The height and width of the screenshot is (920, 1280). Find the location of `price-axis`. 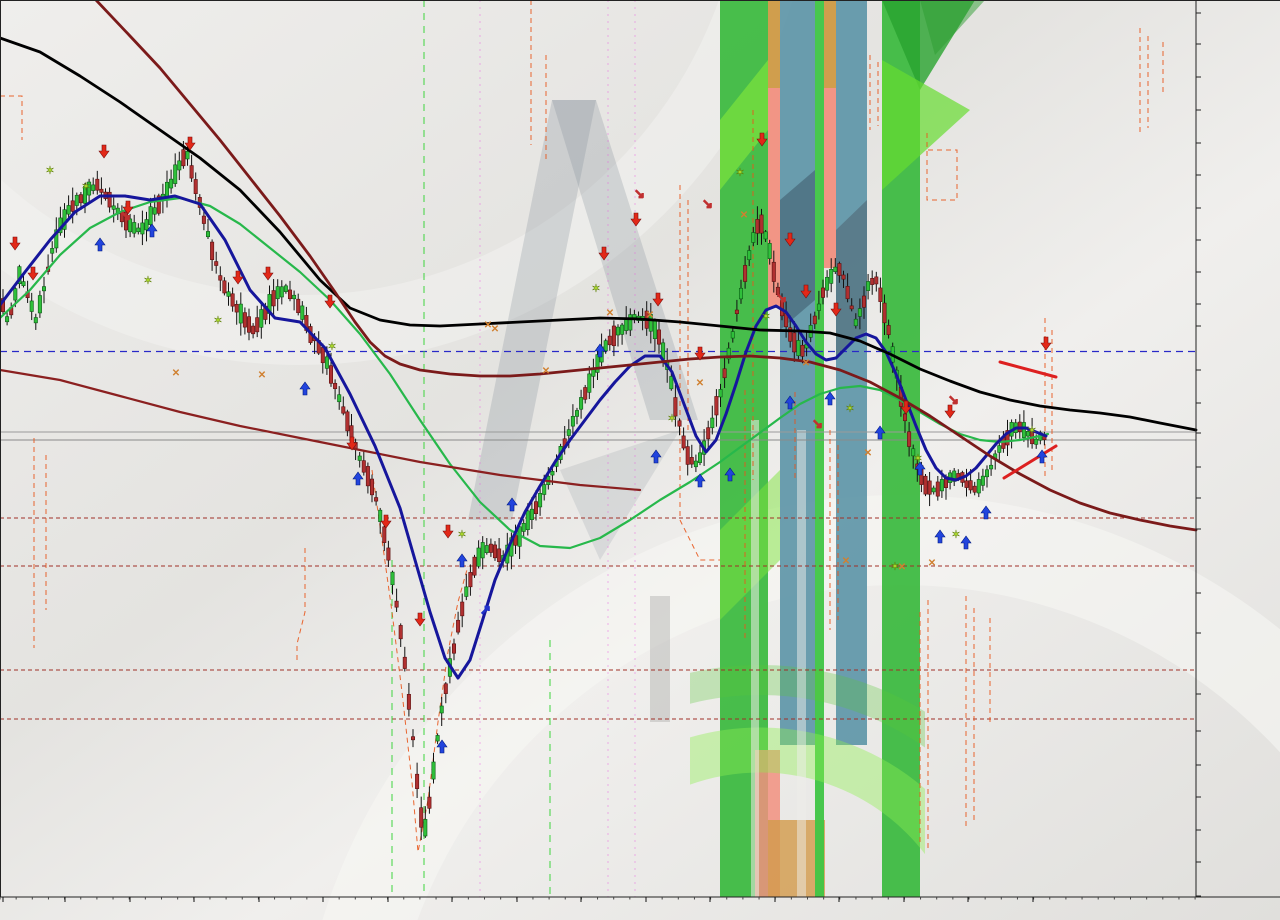

price-axis is located at coordinates (1238, 448).